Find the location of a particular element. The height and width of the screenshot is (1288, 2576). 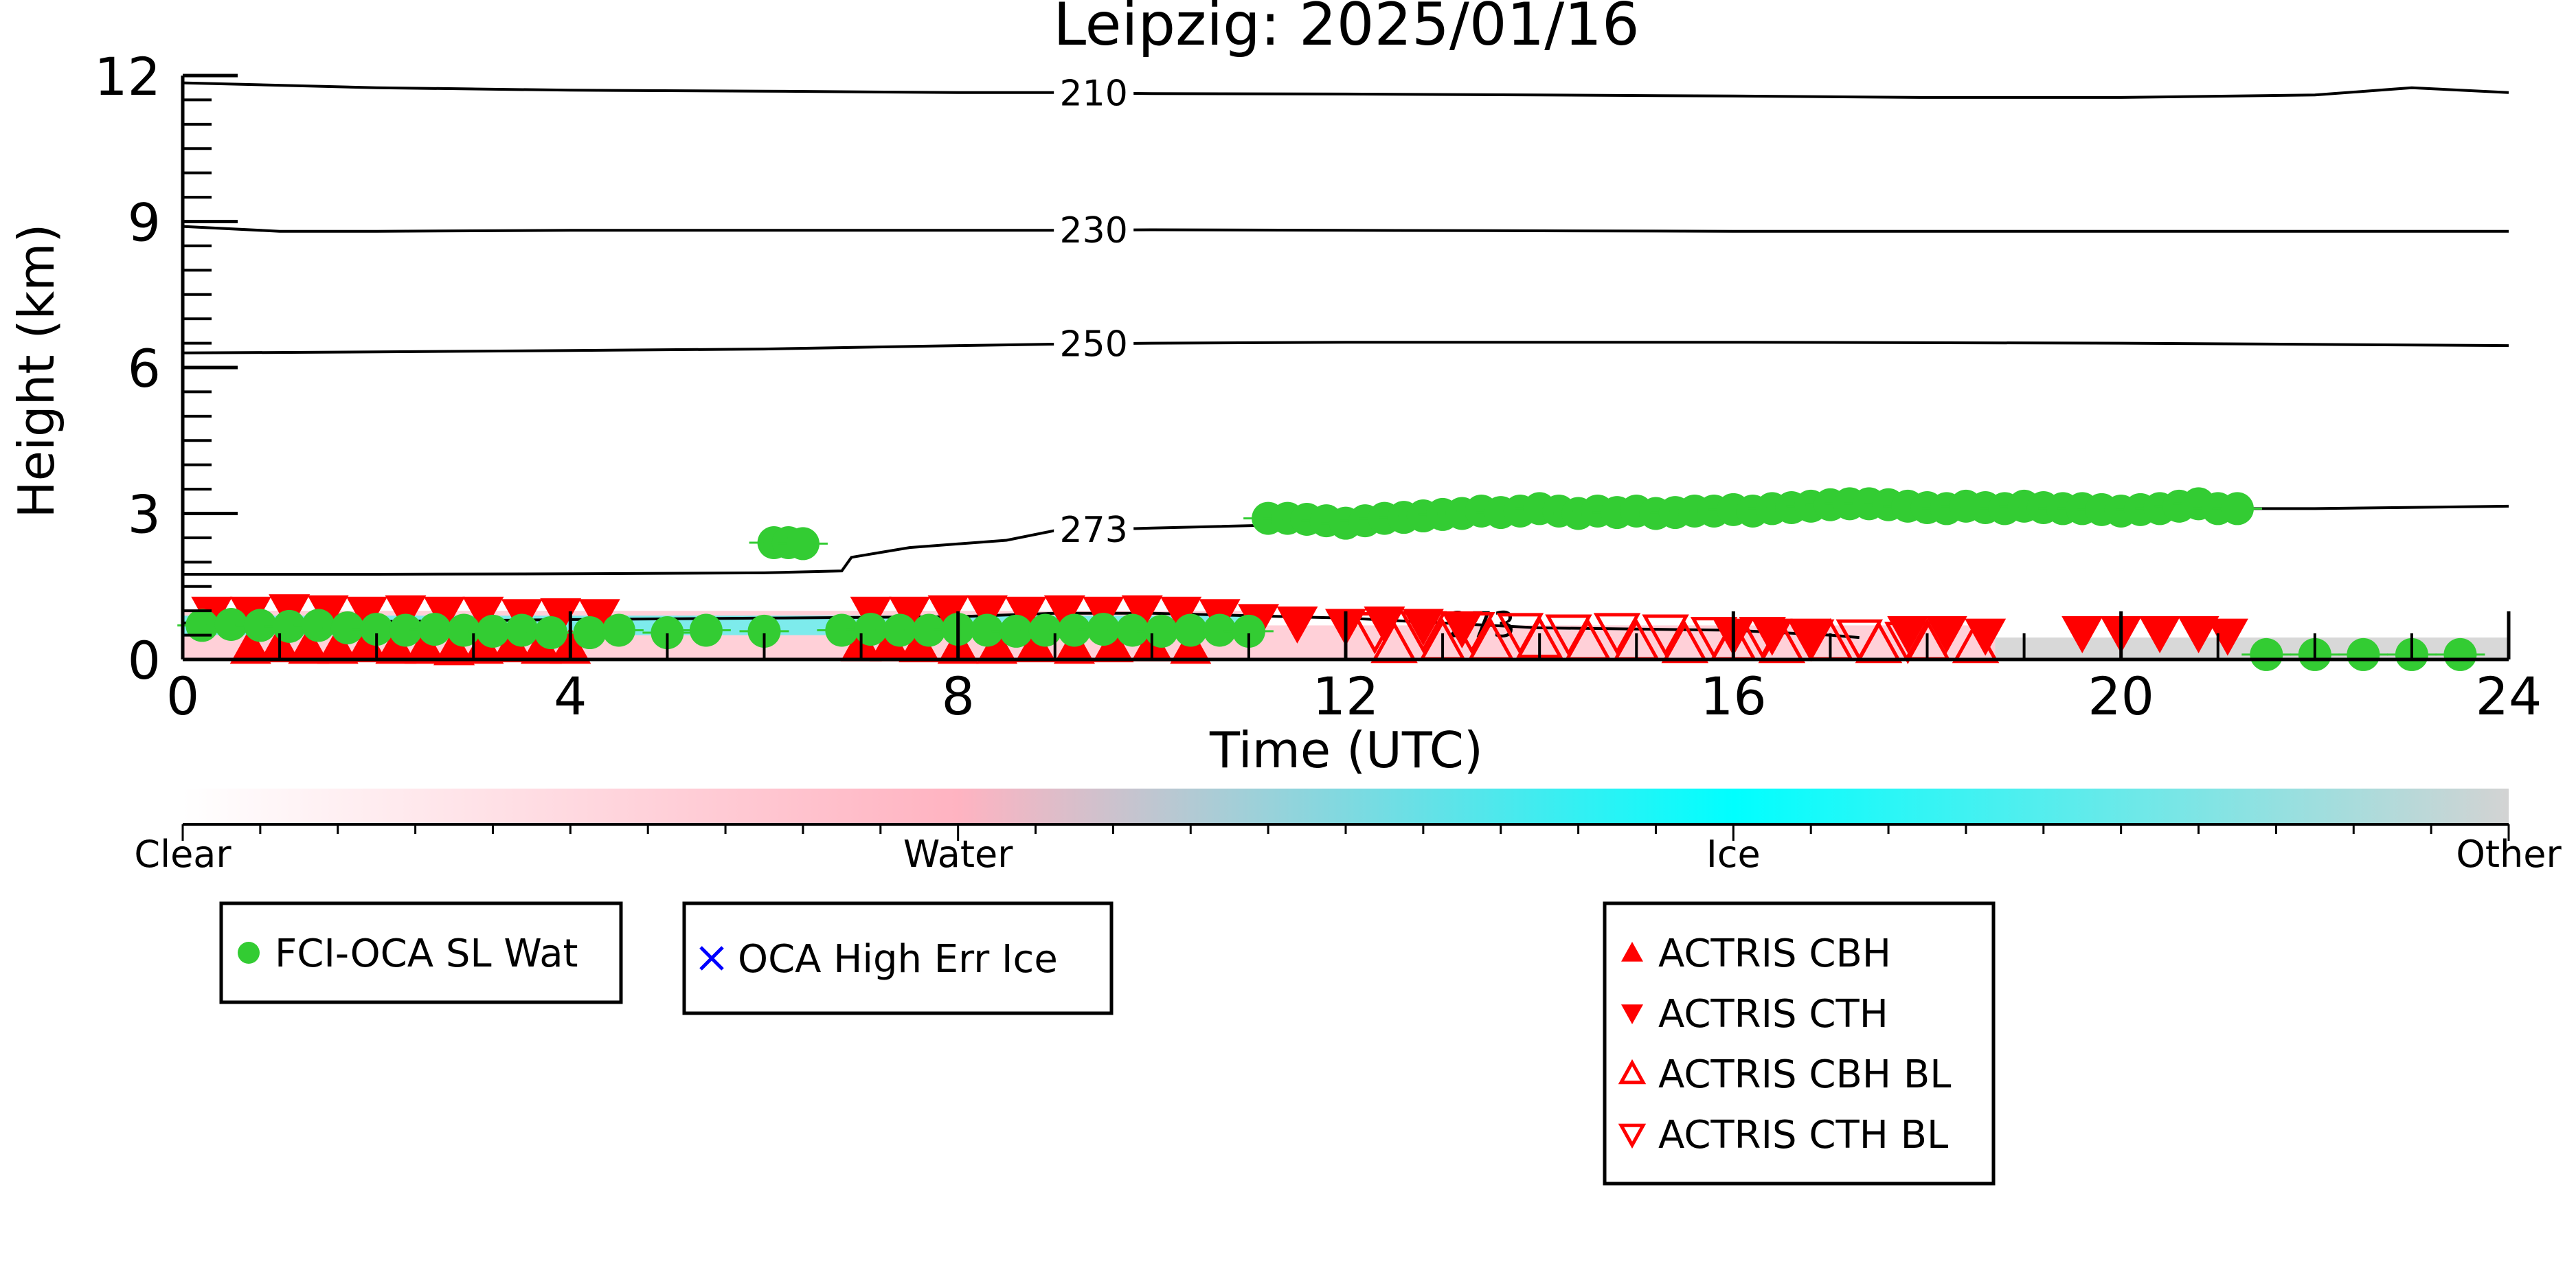

colorbar-label: Ice is located at coordinates (1733, 854).